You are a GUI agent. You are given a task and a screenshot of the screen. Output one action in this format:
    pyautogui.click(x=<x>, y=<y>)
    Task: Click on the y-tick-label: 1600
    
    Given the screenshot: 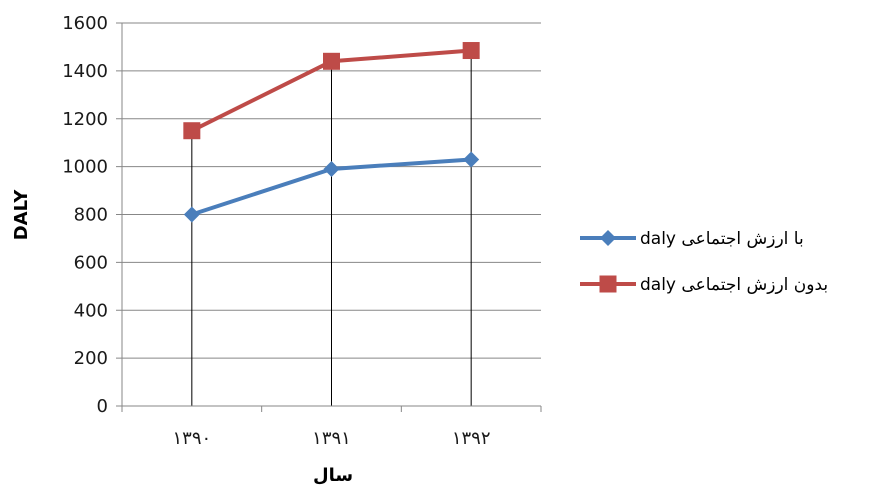 What is the action you would take?
    pyautogui.click(x=85, y=23)
    